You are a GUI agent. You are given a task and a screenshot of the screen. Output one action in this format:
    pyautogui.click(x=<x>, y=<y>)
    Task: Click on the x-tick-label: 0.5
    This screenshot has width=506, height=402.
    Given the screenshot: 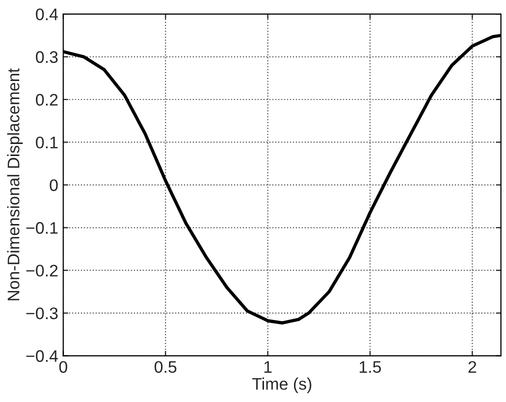 What is the action you would take?
    pyautogui.click(x=165, y=367)
    